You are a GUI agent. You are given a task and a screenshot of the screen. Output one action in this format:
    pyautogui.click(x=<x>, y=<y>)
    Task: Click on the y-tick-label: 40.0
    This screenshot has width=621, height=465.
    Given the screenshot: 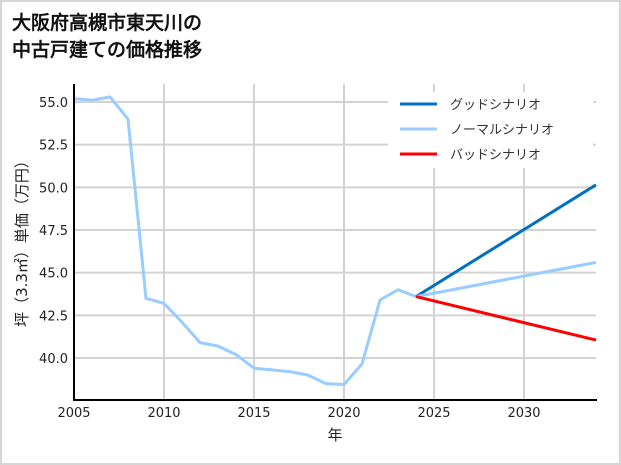 What is the action you would take?
    pyautogui.click(x=53, y=359)
    